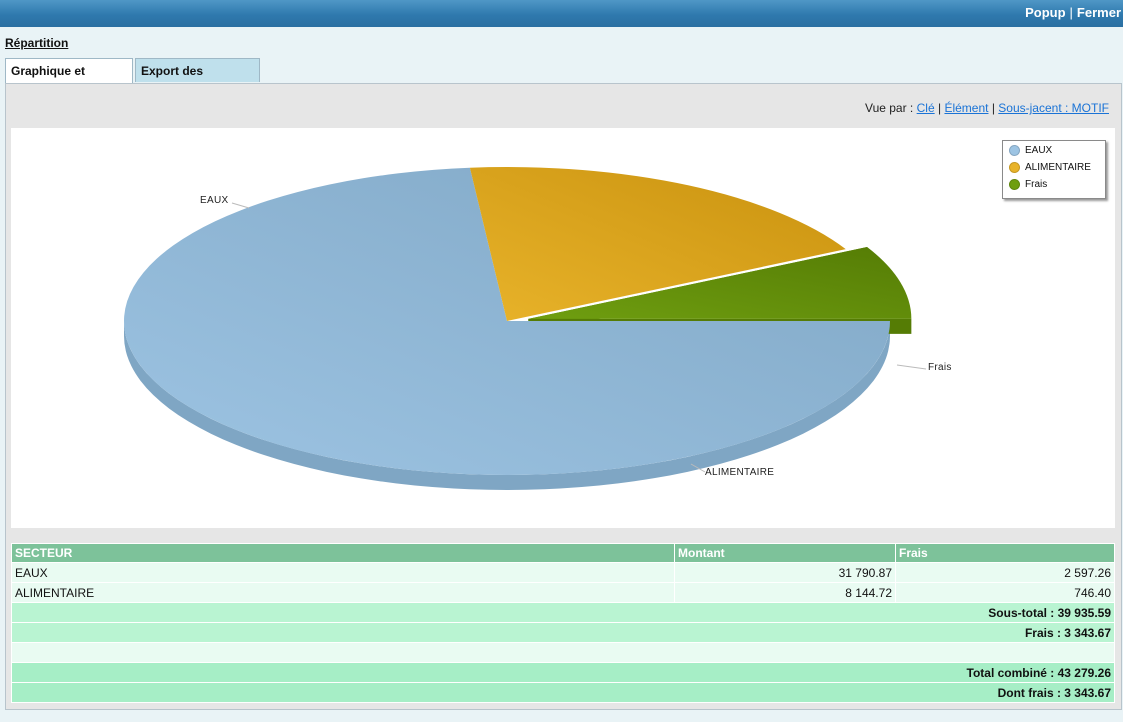  Describe the element at coordinates (740, 472) in the screenshot. I see `slice-label-alimentaire: ALIMENTAIRE` at that location.